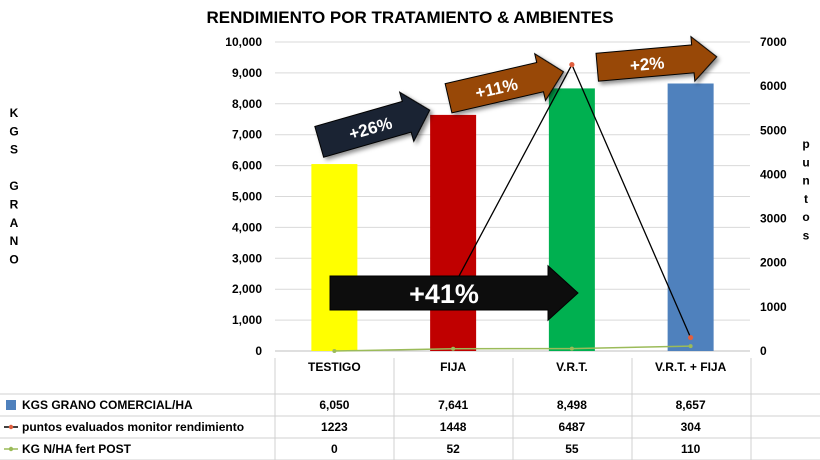 The width and height of the screenshot is (820, 460). Describe the element at coordinates (773, 174) in the screenshot. I see `y2-tick-label: 4000` at that location.